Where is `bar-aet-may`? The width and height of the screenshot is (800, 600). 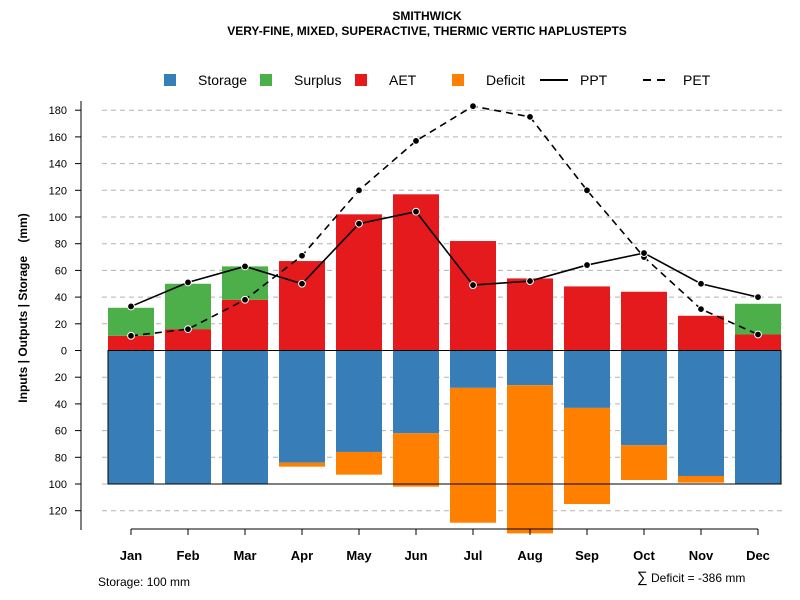
bar-aet-may is located at coordinates (359, 282).